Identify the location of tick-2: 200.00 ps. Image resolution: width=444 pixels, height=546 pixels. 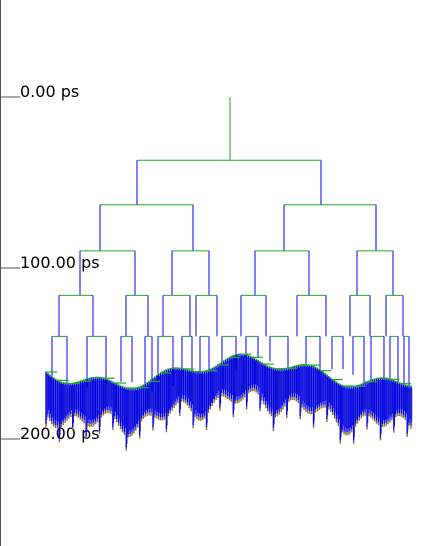
(50, 433).